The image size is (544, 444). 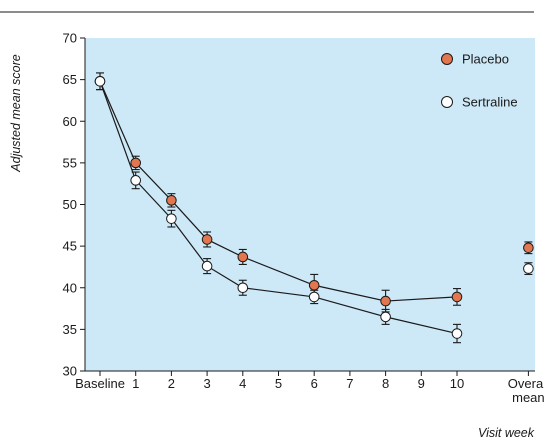 What do you see at coordinates (100, 383) in the screenshot?
I see `x-tick-label: Baseline` at bounding box center [100, 383].